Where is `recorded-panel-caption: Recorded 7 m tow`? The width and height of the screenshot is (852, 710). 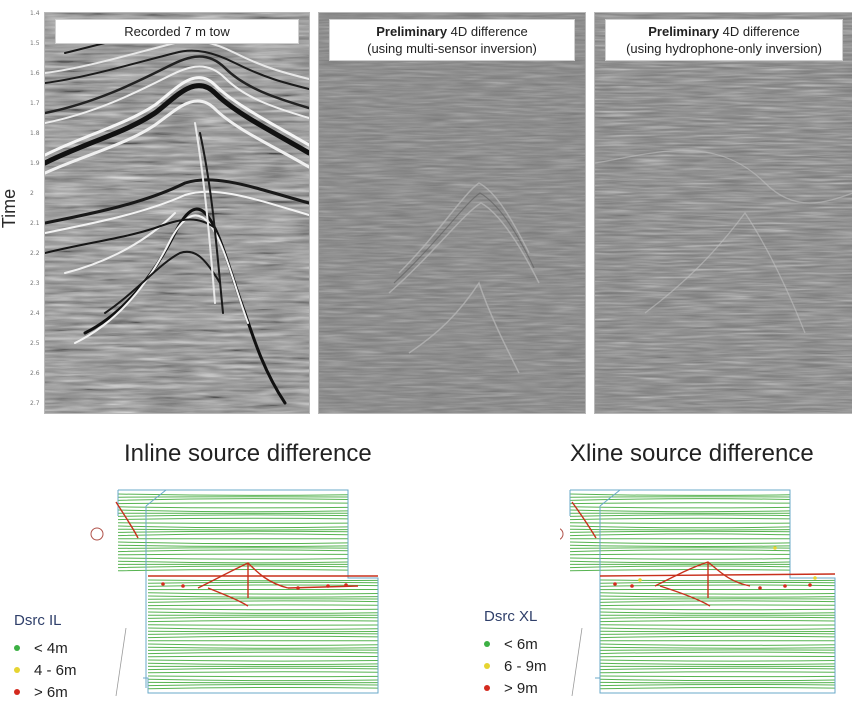 recorded-panel-caption: Recorded 7 m tow is located at coordinates (177, 31).